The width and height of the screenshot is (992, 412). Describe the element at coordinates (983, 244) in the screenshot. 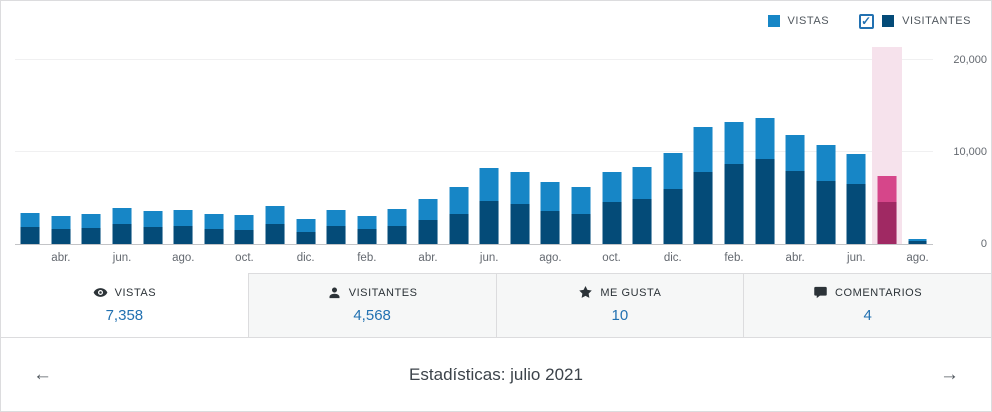

I see `y-axis-tick: 0` at that location.